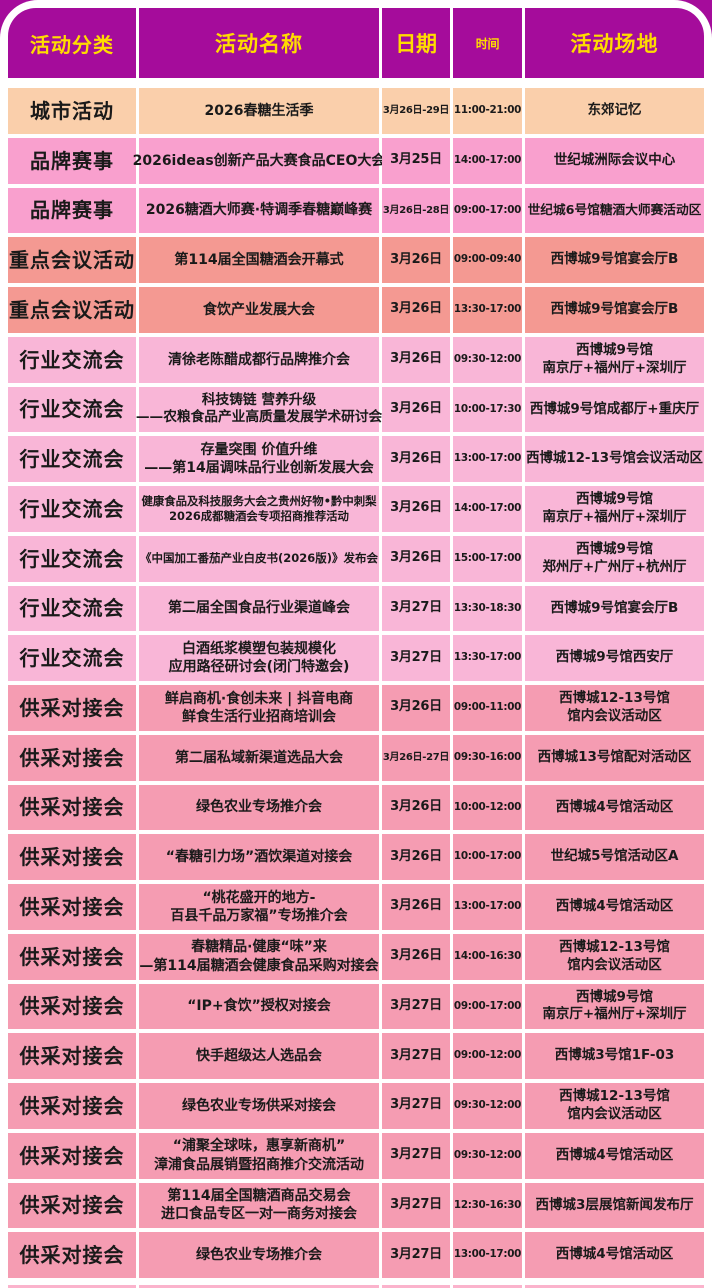 The height and width of the screenshot is (1288, 712). I want to click on time-cell: 10:00-17:30, so click(487, 409).